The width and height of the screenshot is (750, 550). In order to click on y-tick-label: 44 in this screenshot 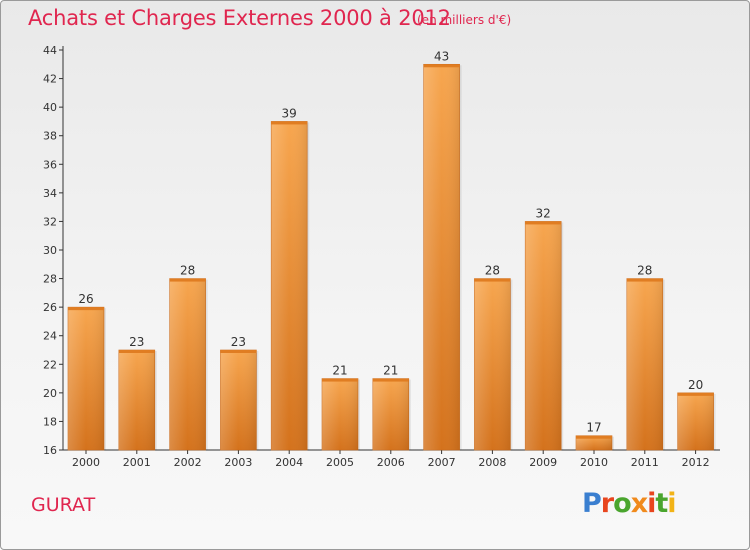, I will do `click(50, 50)`.